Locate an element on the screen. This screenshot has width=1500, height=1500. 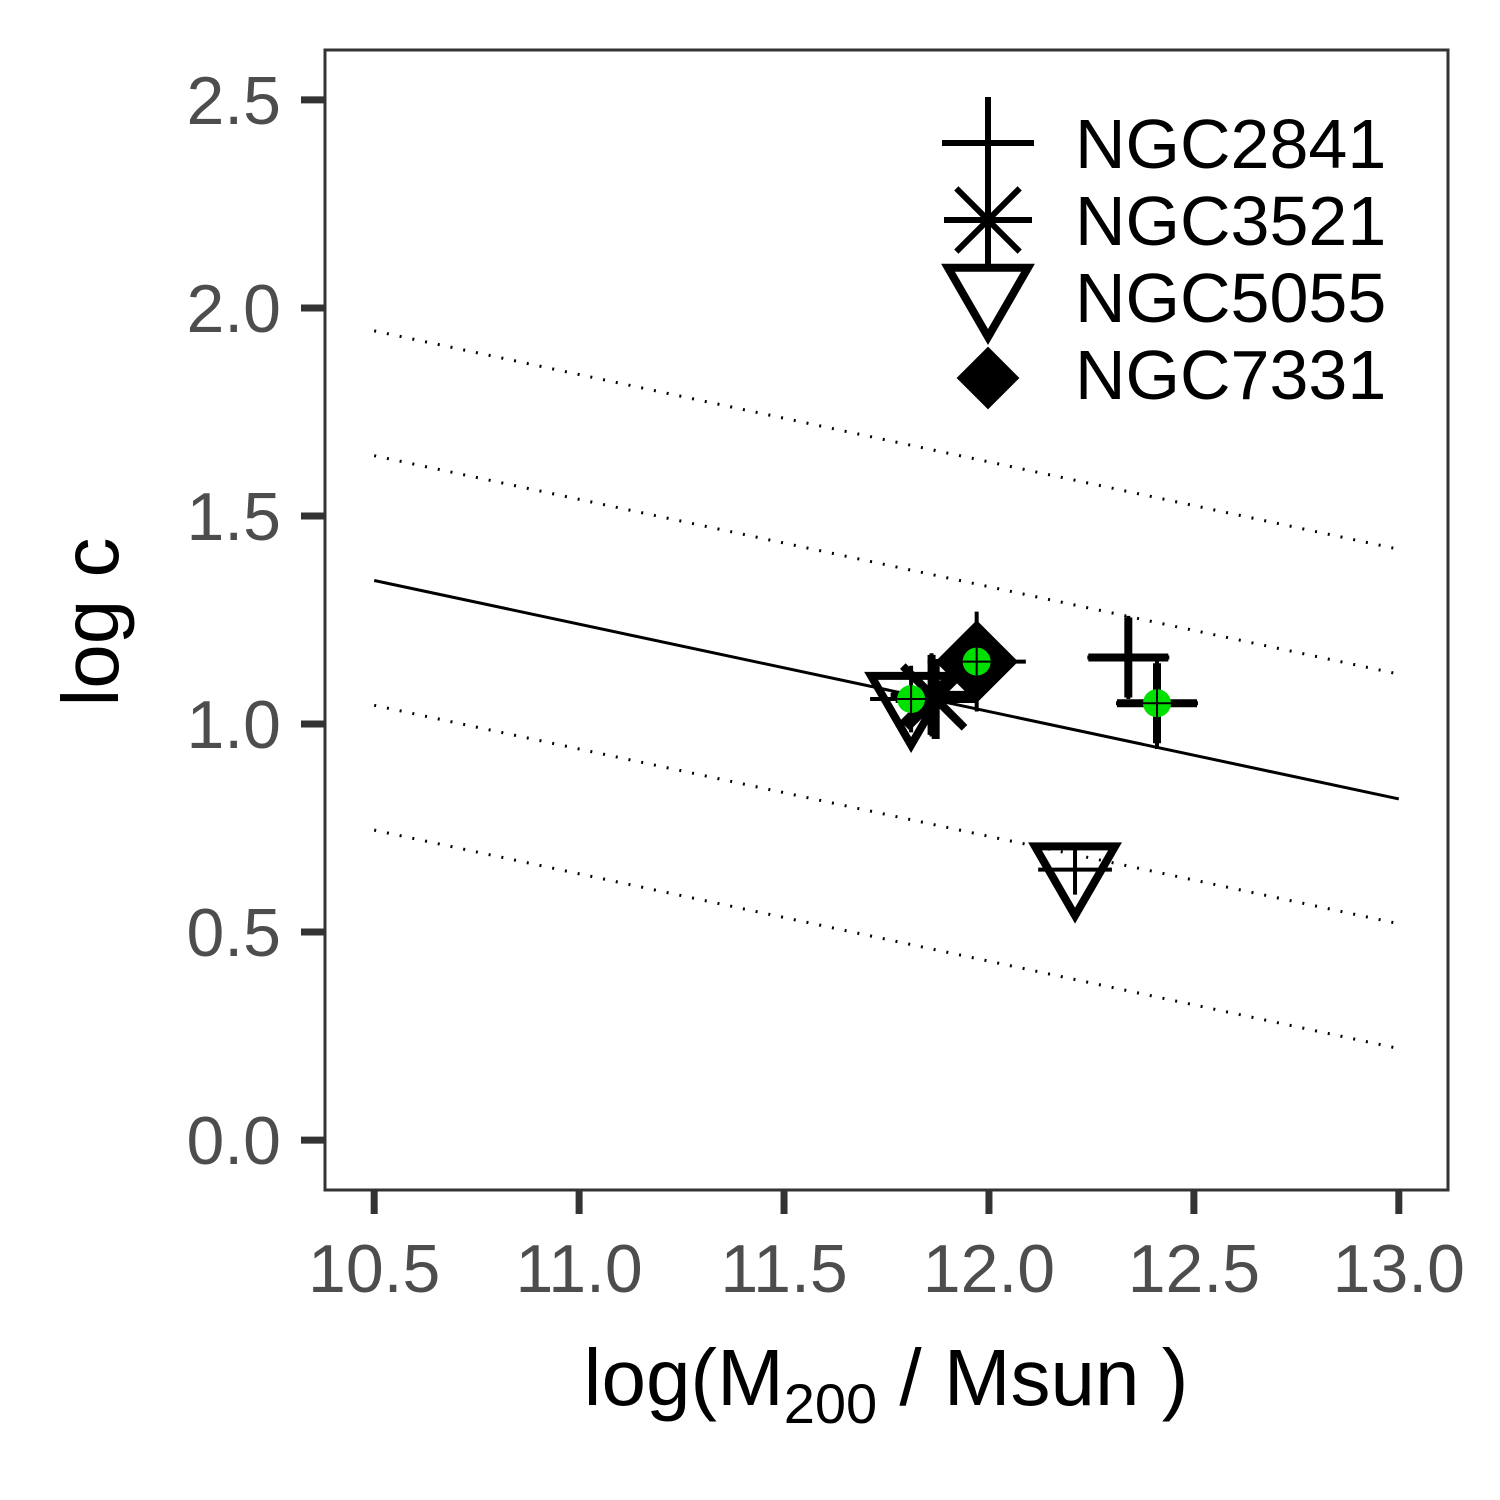
legend-label: NGC2841 is located at coordinates (1230, 144).